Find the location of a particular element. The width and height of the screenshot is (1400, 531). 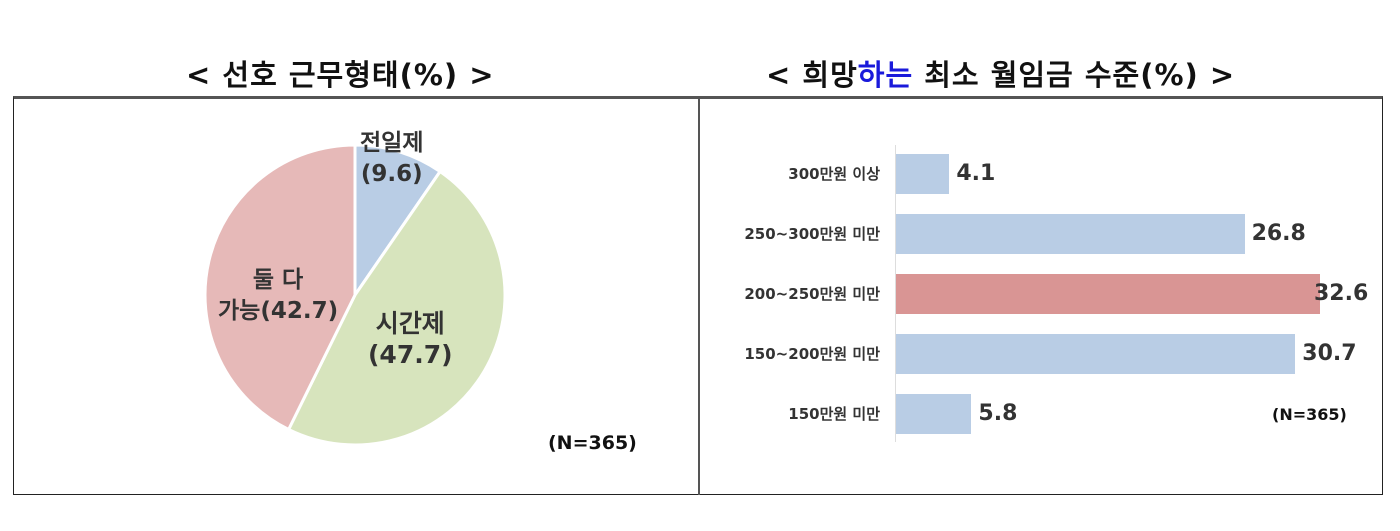

bar-value-label: 26.8 is located at coordinates (1278, 233).